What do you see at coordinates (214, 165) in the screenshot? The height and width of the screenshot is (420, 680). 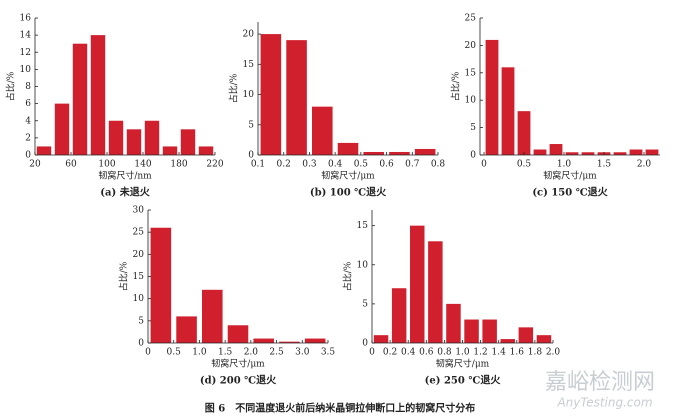 I see `x-tick-label: 220` at bounding box center [214, 165].